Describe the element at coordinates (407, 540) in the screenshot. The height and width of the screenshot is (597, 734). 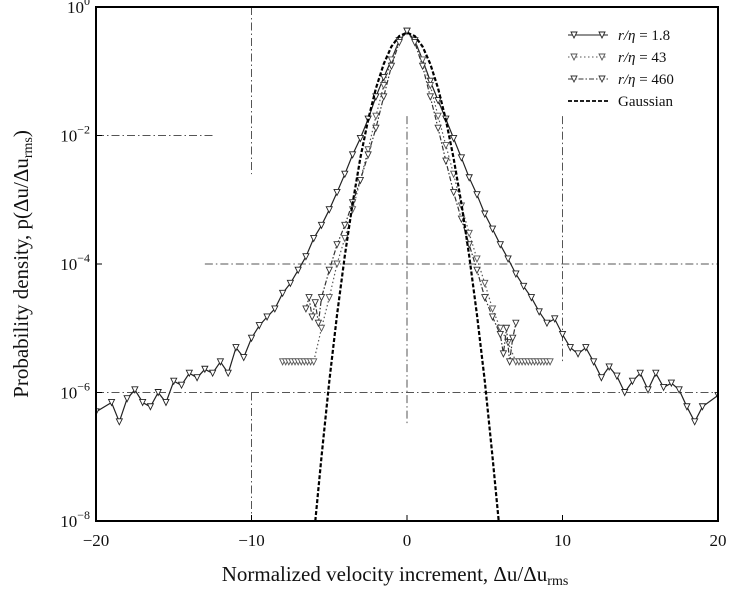
I see `x-tick-label: 0` at that location.